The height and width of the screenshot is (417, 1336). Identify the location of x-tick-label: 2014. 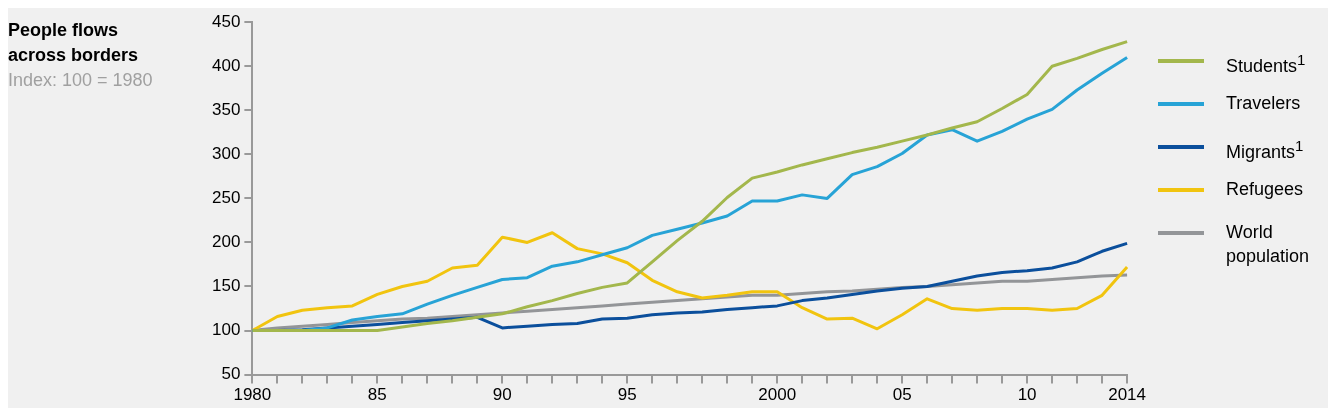
(1127, 395).